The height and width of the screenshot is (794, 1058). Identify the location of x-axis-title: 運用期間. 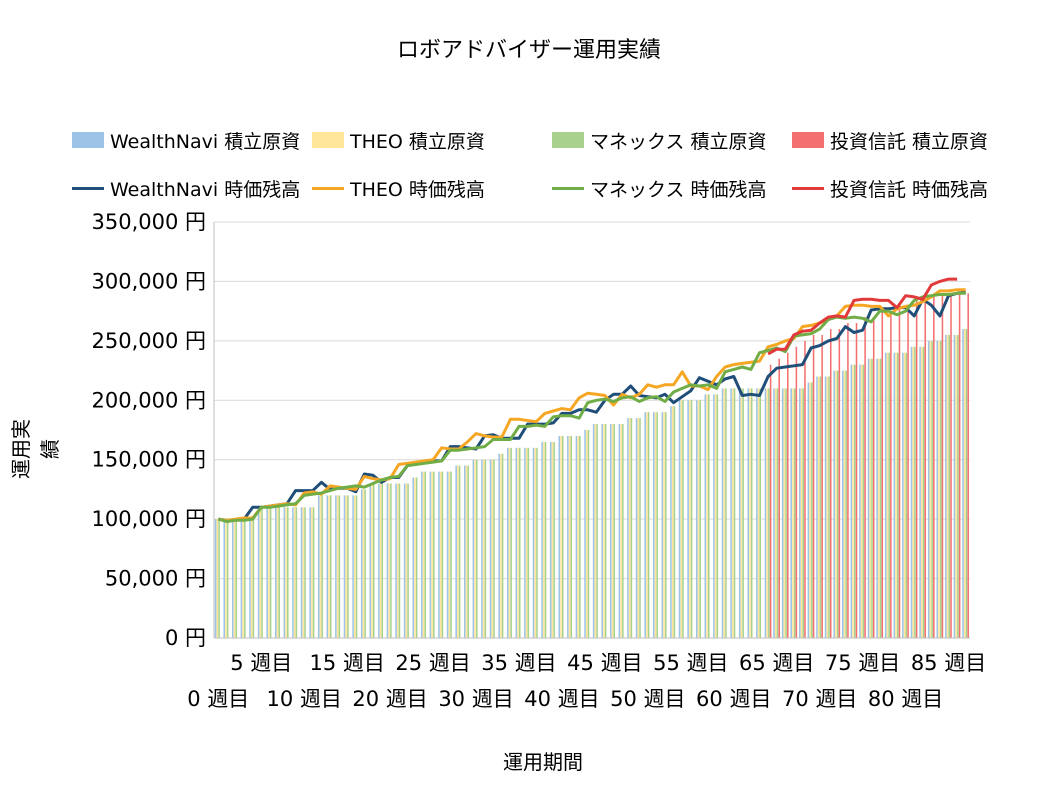
(543, 762).